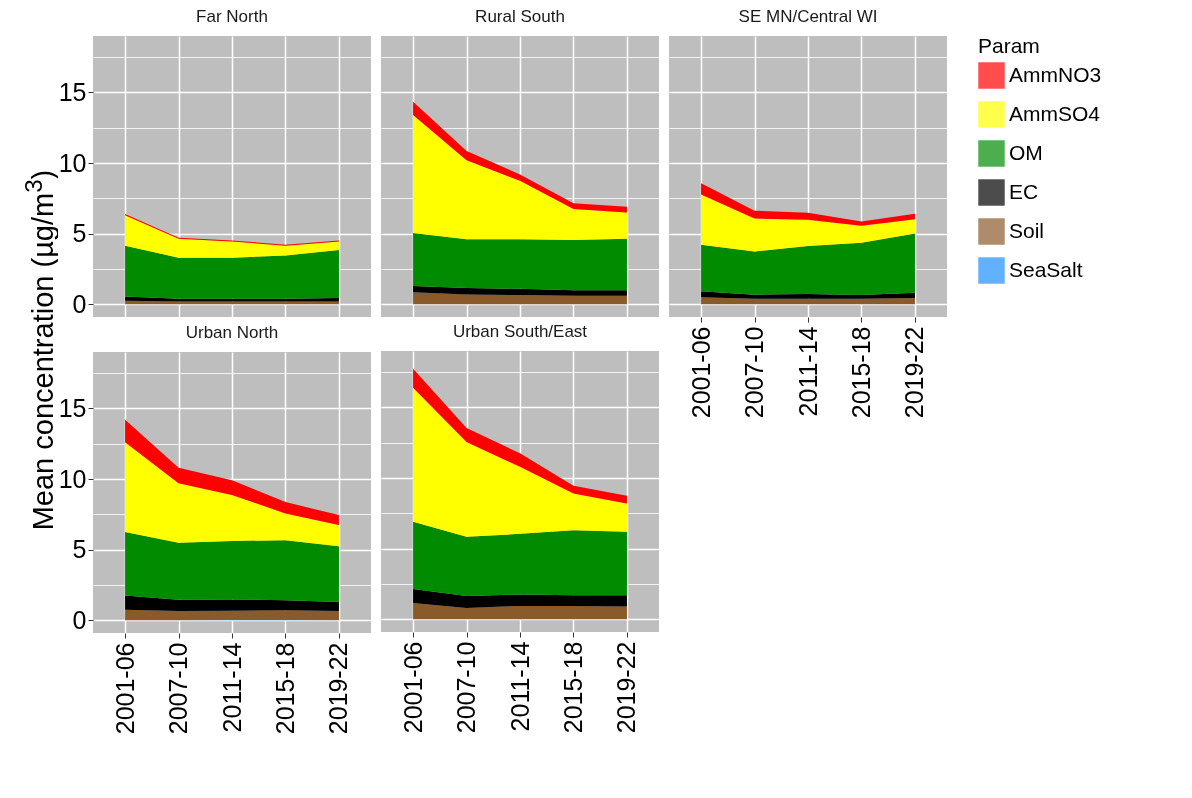 This screenshot has height=798, width=1192. What do you see at coordinates (1055, 113) in the screenshot?
I see `legend-label: AmmSO4` at bounding box center [1055, 113].